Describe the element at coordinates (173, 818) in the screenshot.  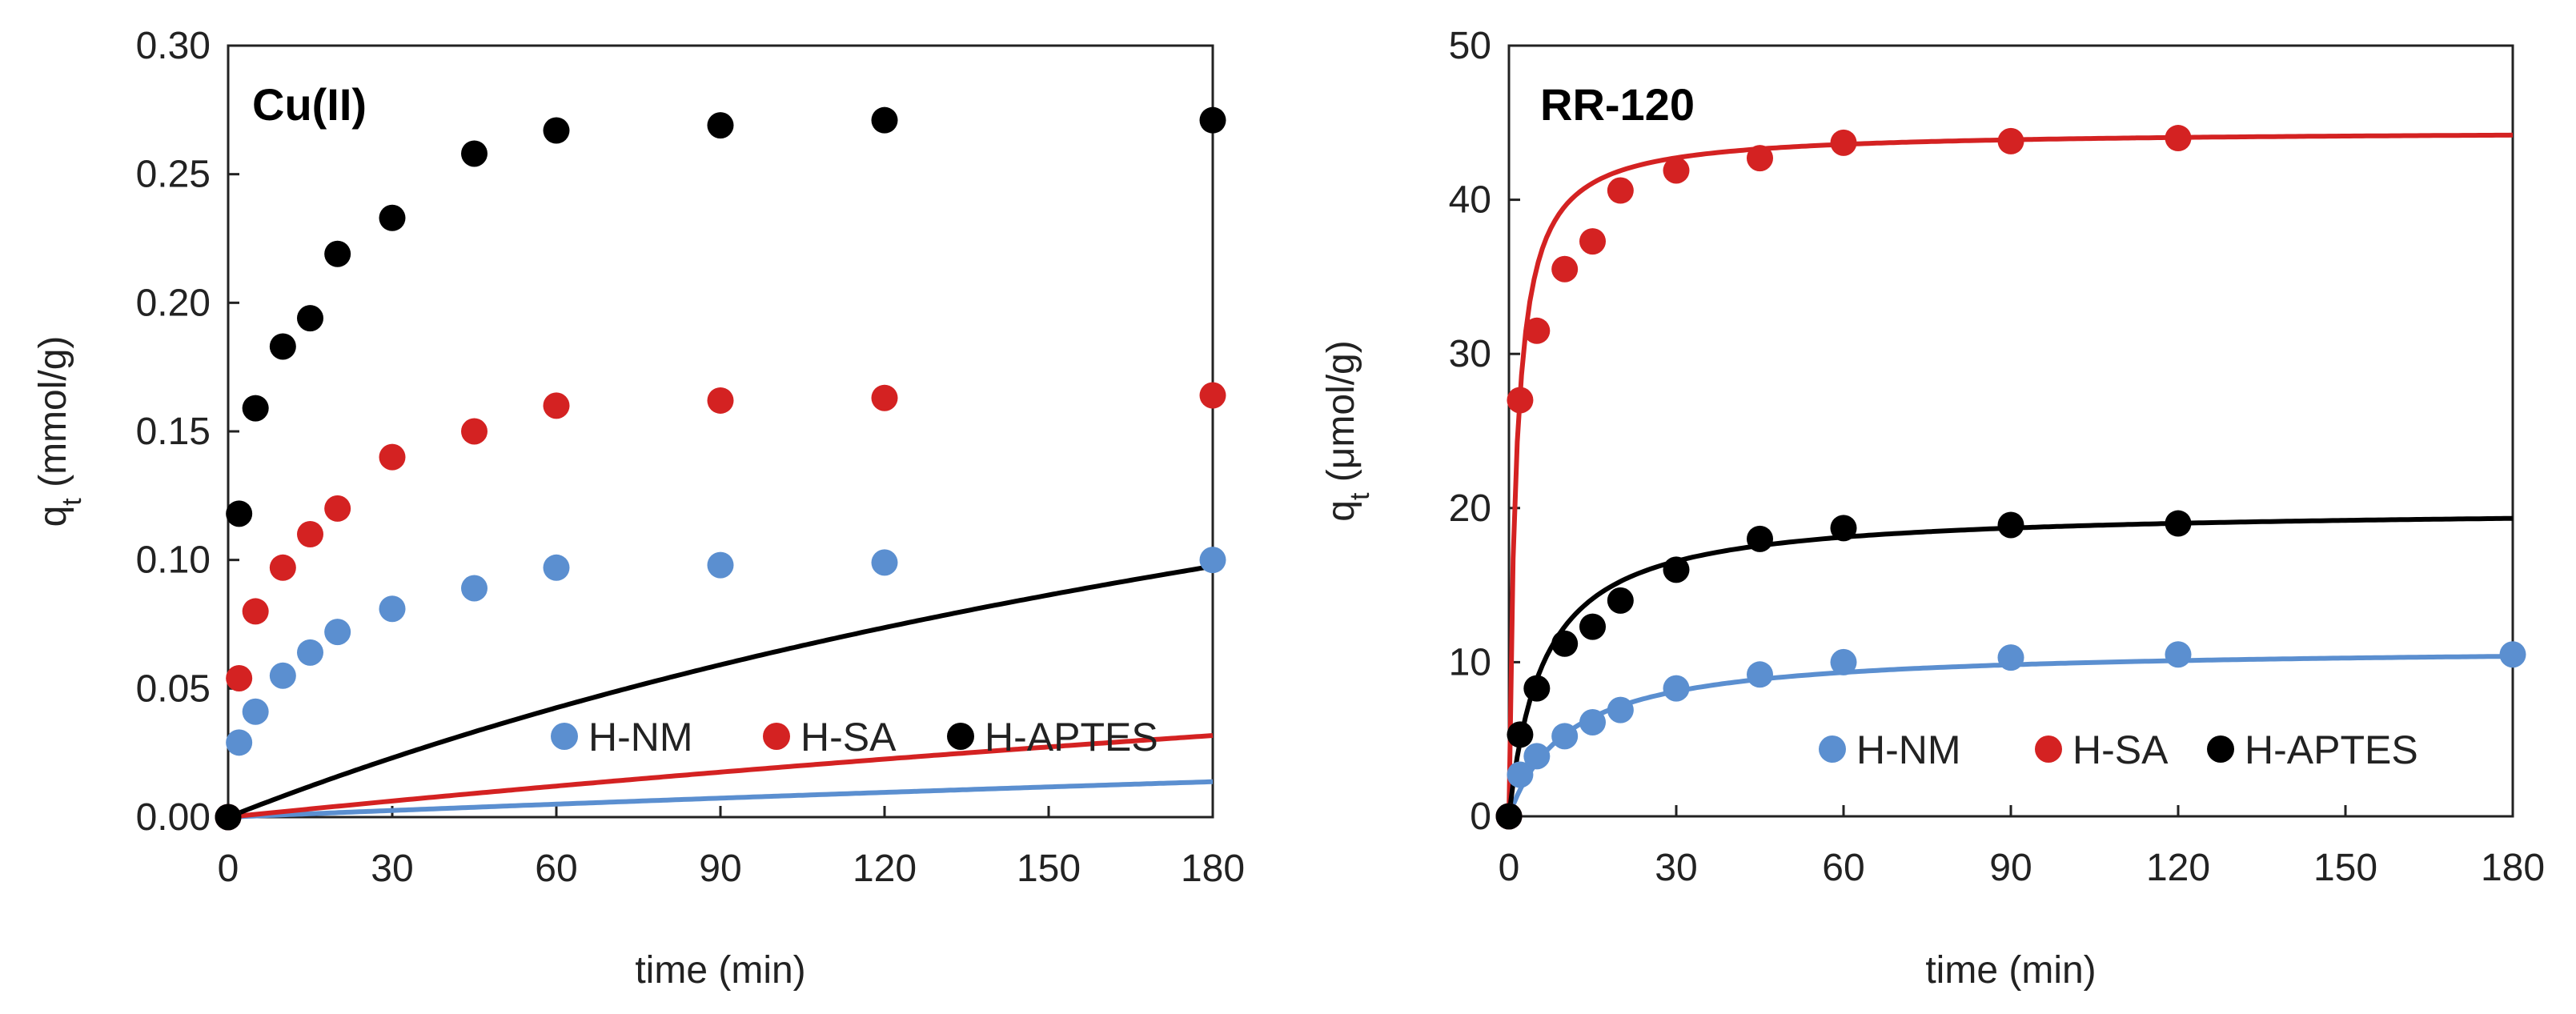
I see `y-tick-label: 0.00` at that location.